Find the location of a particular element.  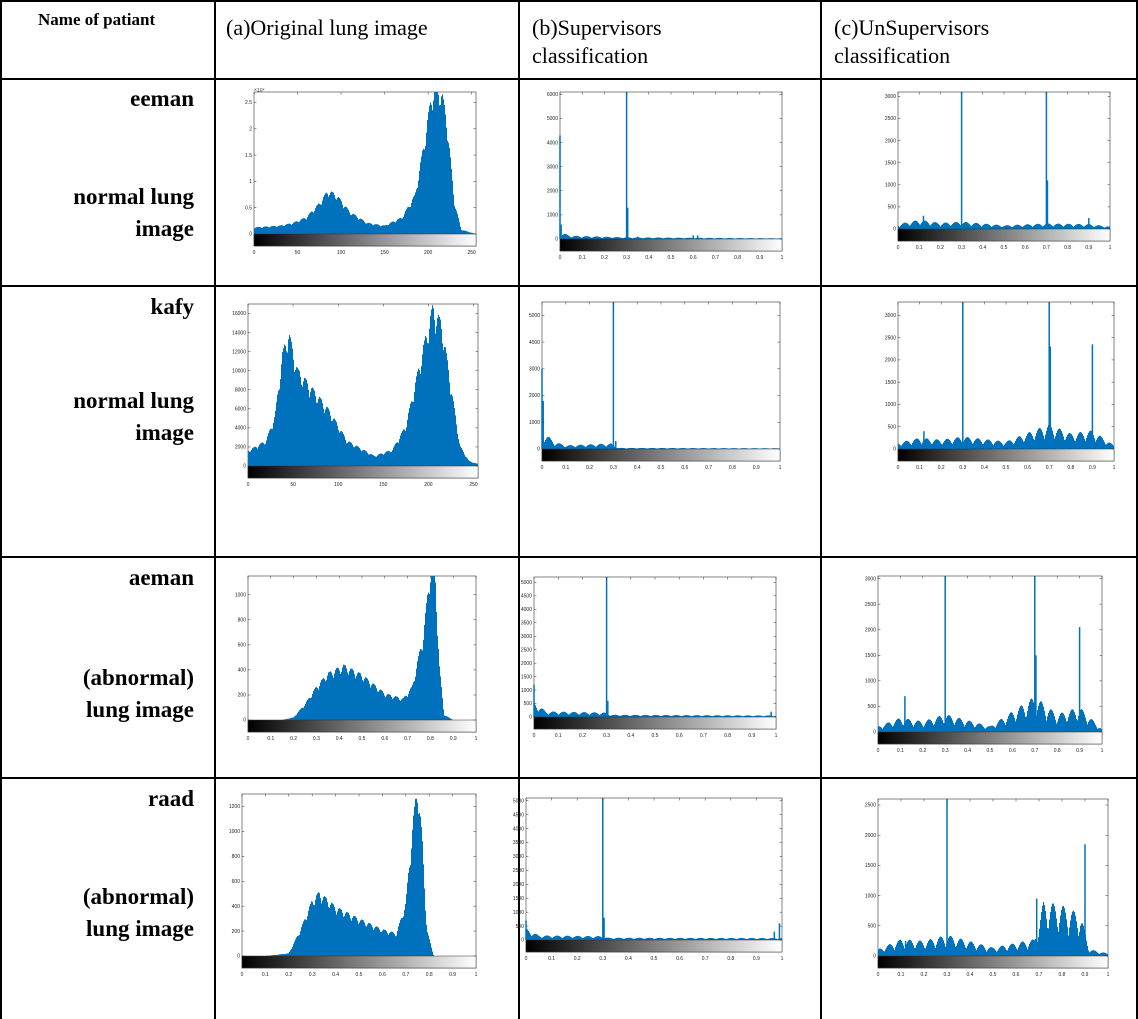

x-tick-label: 0.6 is located at coordinates (1025, 248).